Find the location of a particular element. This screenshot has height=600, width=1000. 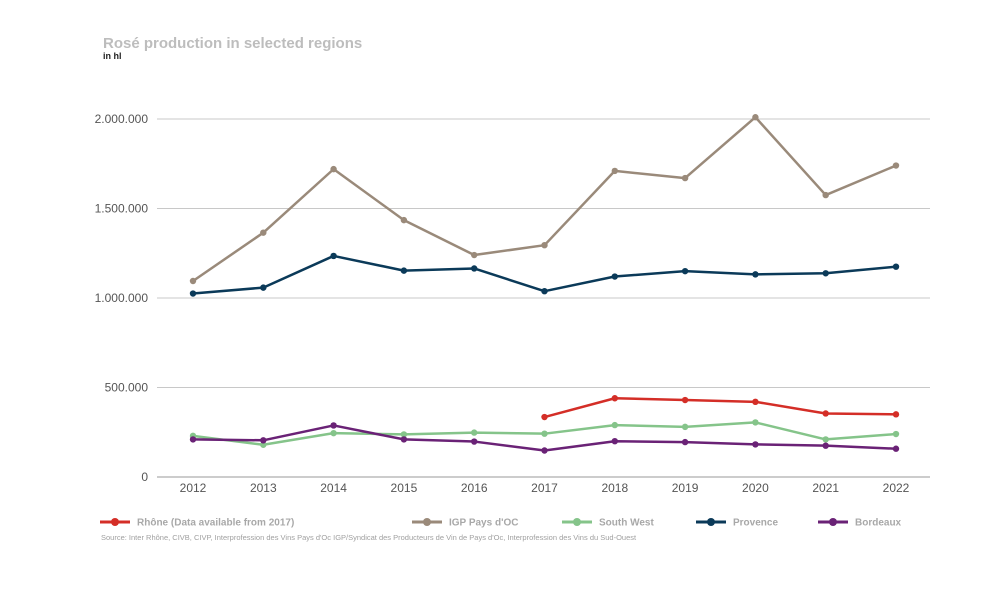

legend-label: South West is located at coordinates (626, 523).